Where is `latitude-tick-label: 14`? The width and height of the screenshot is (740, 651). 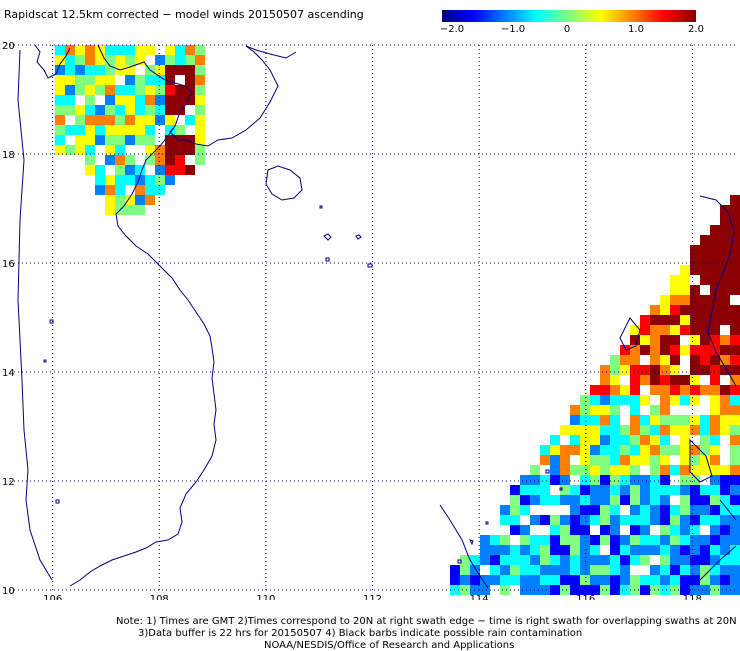 latitude-tick-label: 14 is located at coordinates (8, 373).